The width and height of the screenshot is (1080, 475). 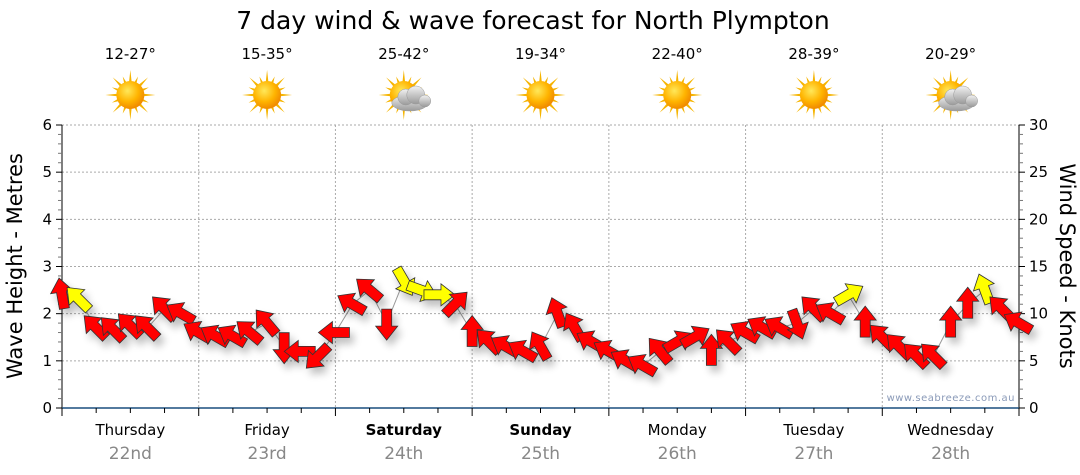 I want to click on right-axis-label: Wind Speed - Knots, so click(x=1067, y=265).